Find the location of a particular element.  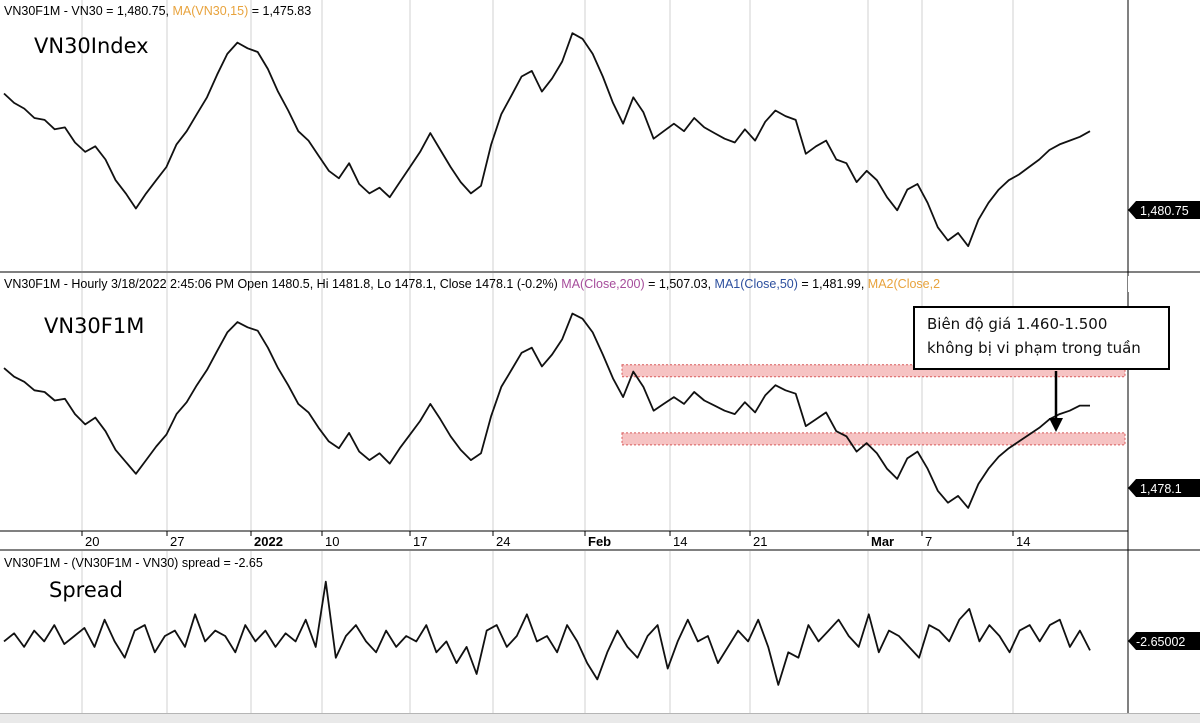

bottom-pane-label: Spread is located at coordinates (86, 590).